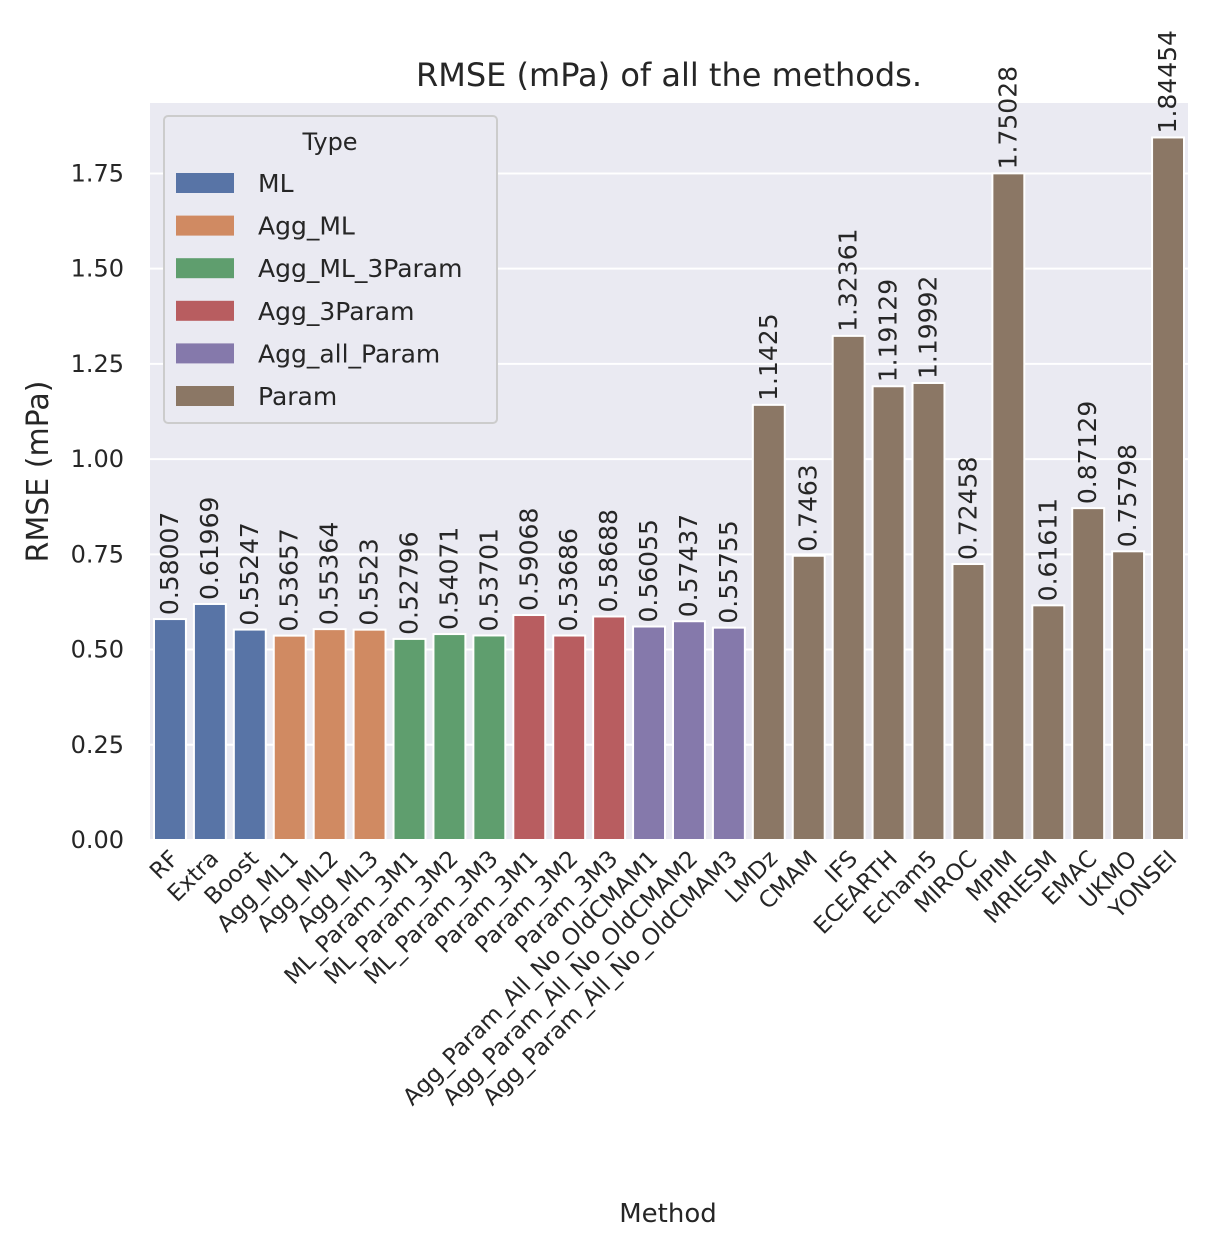 This screenshot has width=1209, height=1246. Describe the element at coordinates (97, 840) in the screenshot. I see `y-tick-label: 0.00` at that location.